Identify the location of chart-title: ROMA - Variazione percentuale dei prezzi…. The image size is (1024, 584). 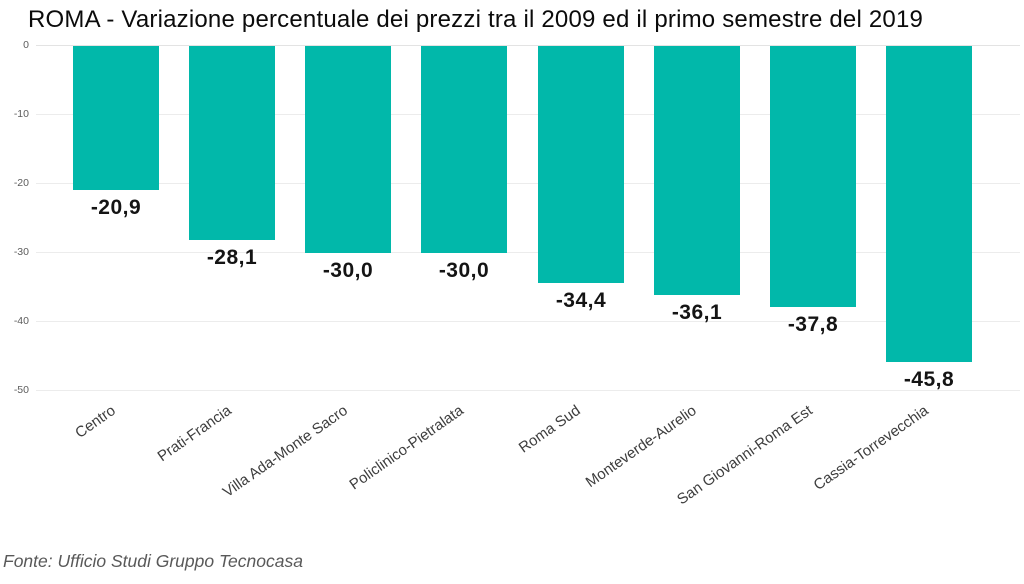
(476, 19).